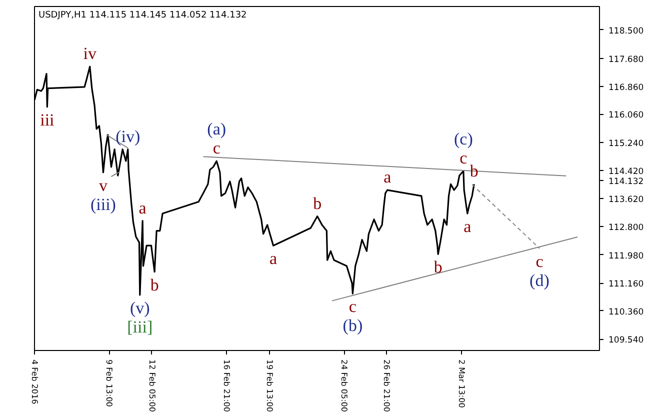  Describe the element at coordinates (626, 312) in the screenshot. I see `y-tick-label: 110.360` at that location.